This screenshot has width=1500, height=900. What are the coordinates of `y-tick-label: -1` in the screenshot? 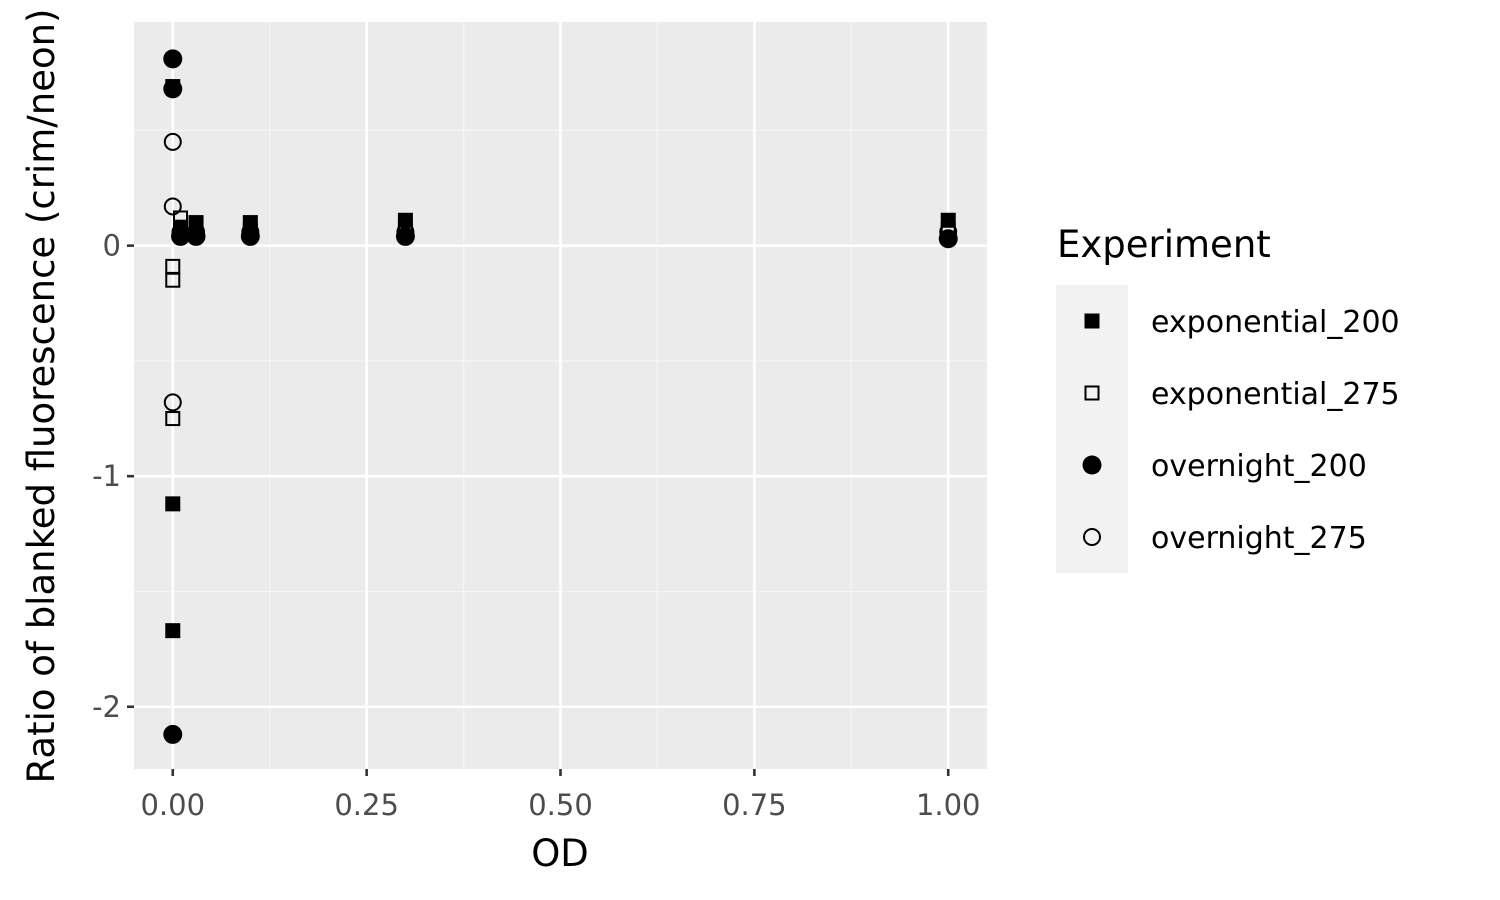 It's located at (106, 476).